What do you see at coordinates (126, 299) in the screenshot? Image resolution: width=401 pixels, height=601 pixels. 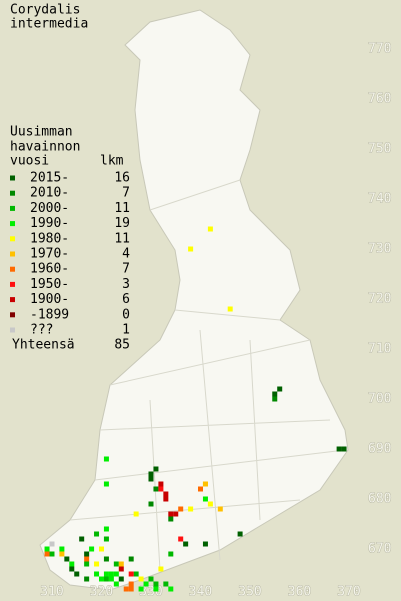 I see `legend-count: 6` at bounding box center [126, 299].